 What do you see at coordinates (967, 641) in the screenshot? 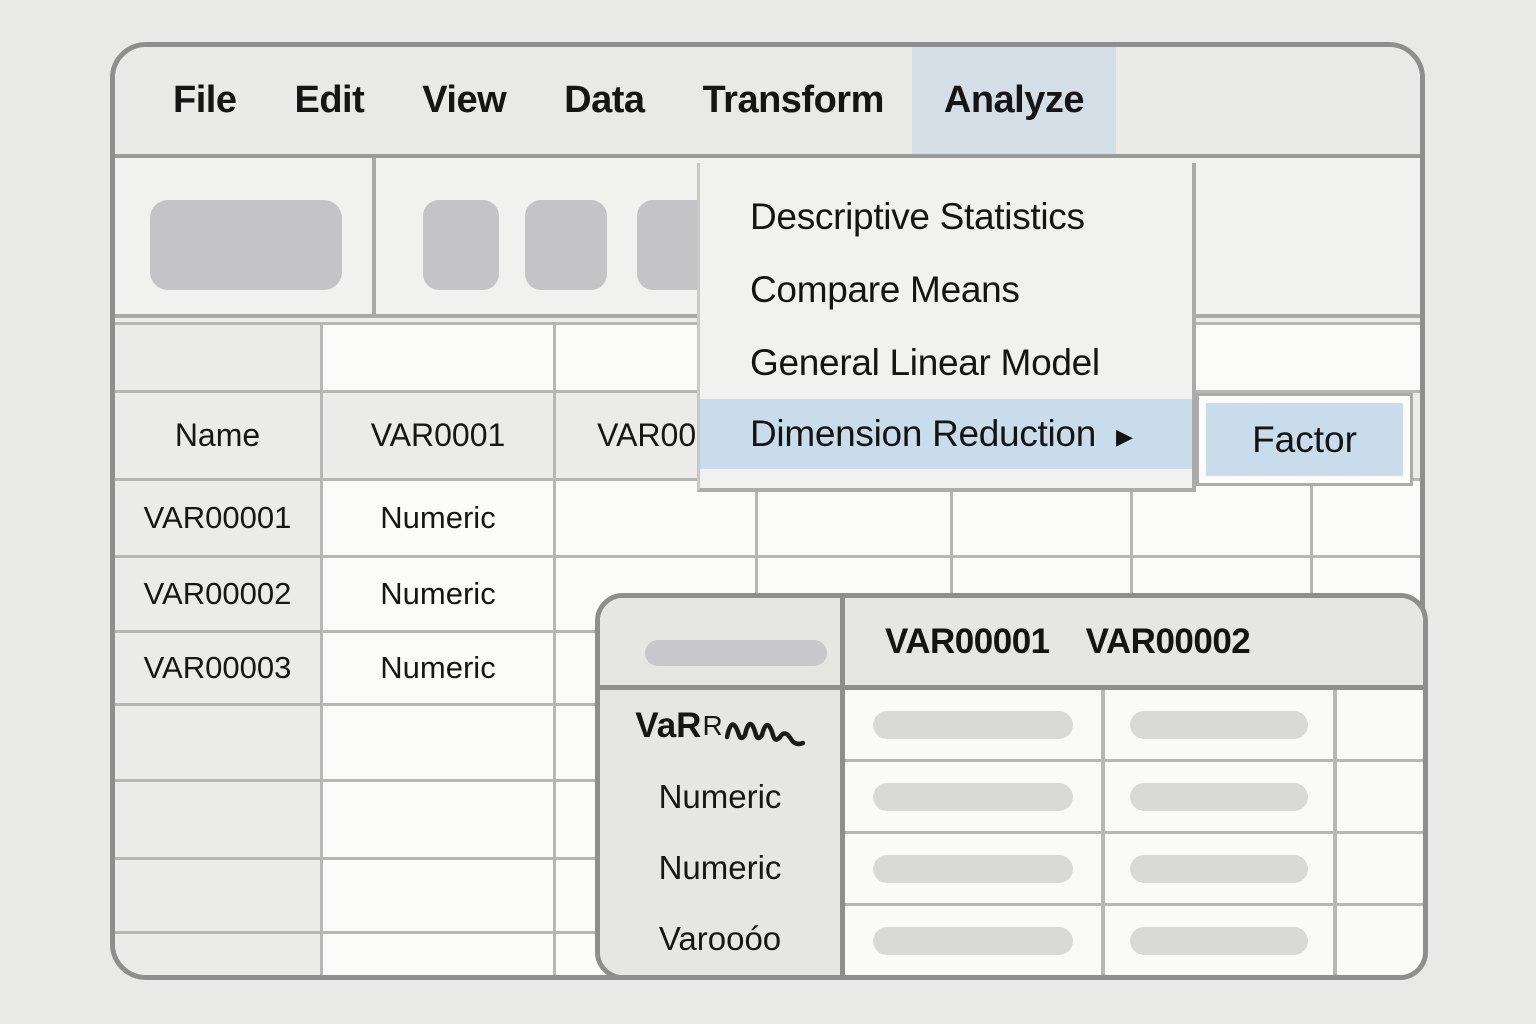
I see `dialog-column-header-var00001: VAR00001` at bounding box center [967, 641].